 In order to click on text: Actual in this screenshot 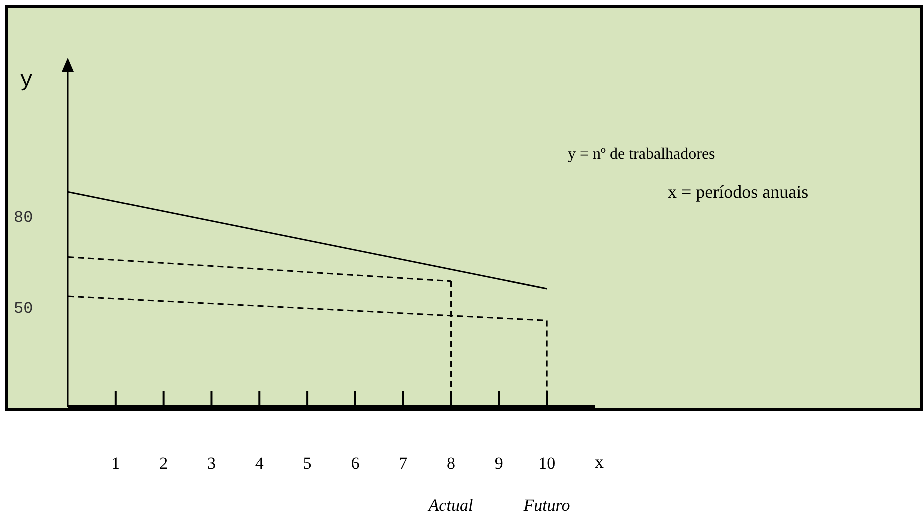, I will do `click(450, 506)`.